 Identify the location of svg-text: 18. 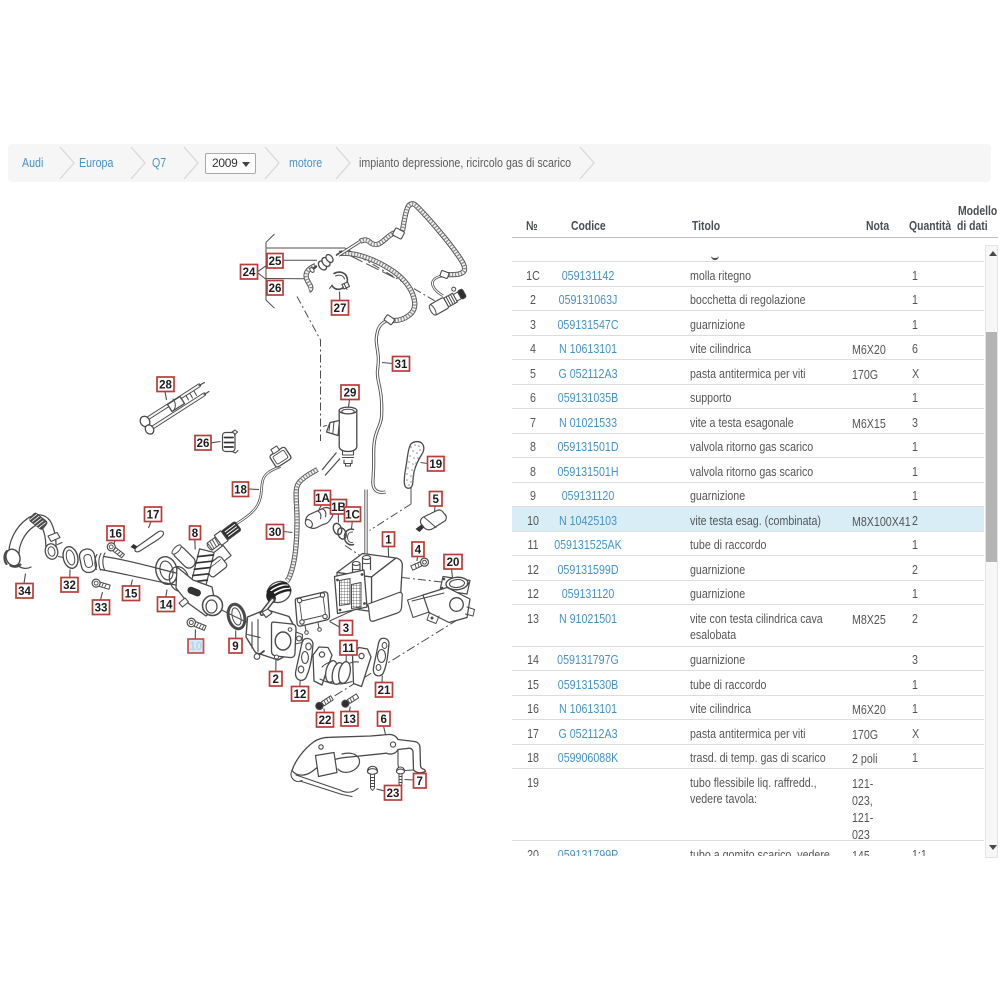
(240, 490).